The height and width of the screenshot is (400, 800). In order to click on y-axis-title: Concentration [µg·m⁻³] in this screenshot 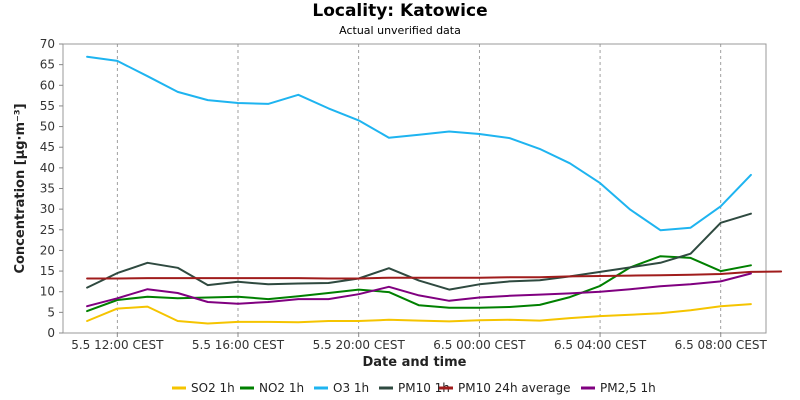, I will do `click(20, 188)`.